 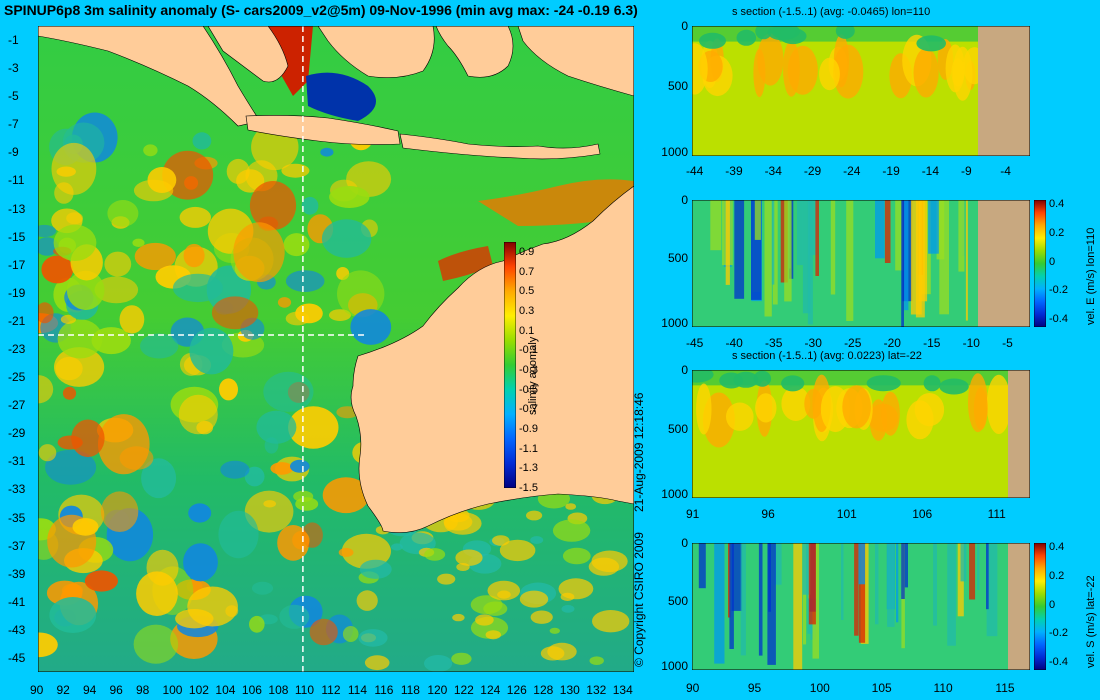 What do you see at coordinates (17, 545) in the screenshot?
I see `lat-tick-label: -37` at bounding box center [17, 545].